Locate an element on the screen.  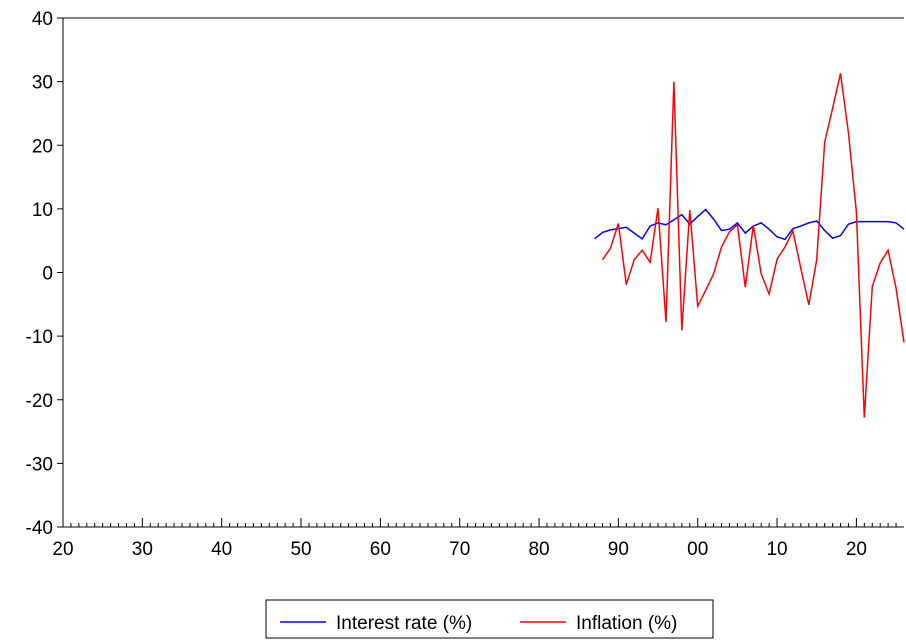
y-tick-label: 10 is located at coordinates (42, 210).